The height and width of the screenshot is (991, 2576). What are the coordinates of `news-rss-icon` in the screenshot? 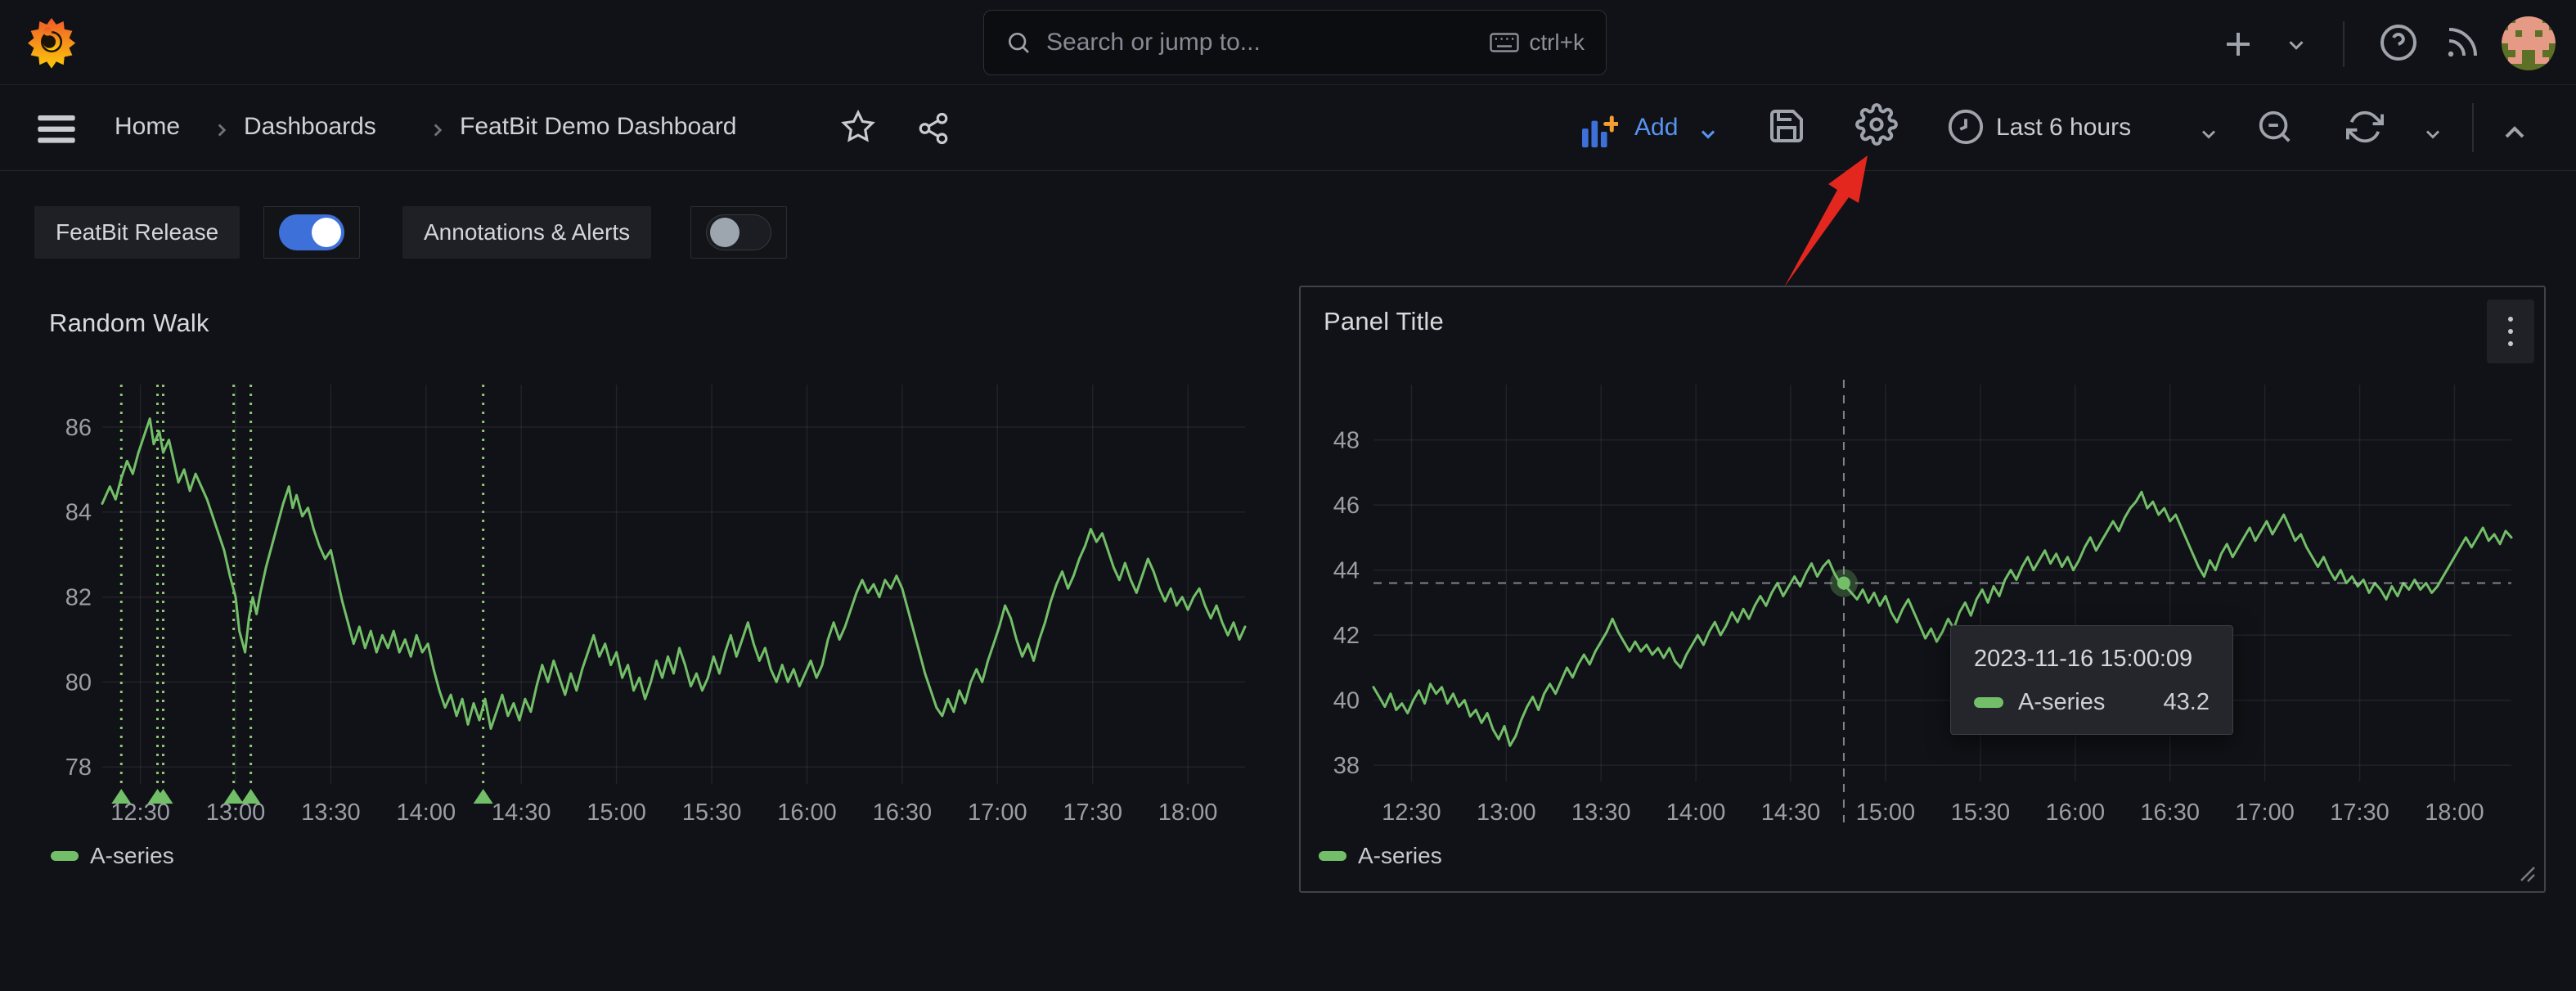 It's located at (2462, 42).